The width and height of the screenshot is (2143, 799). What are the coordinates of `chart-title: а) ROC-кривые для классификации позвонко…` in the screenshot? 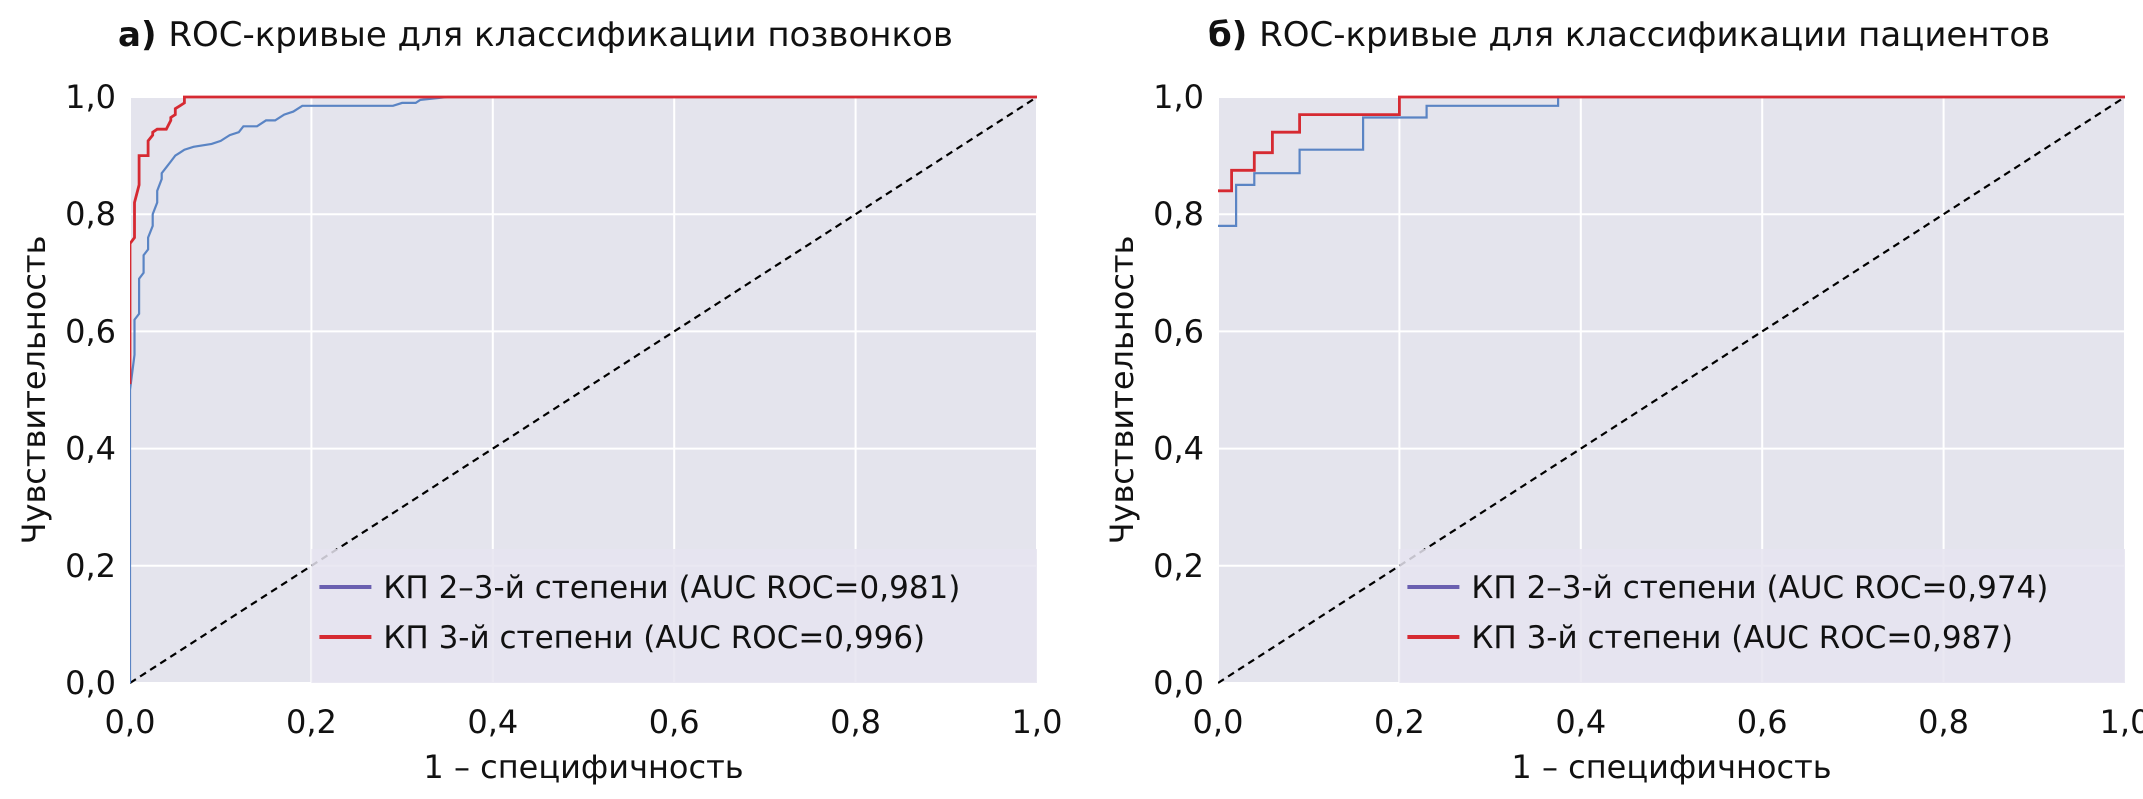 It's located at (535, 35).